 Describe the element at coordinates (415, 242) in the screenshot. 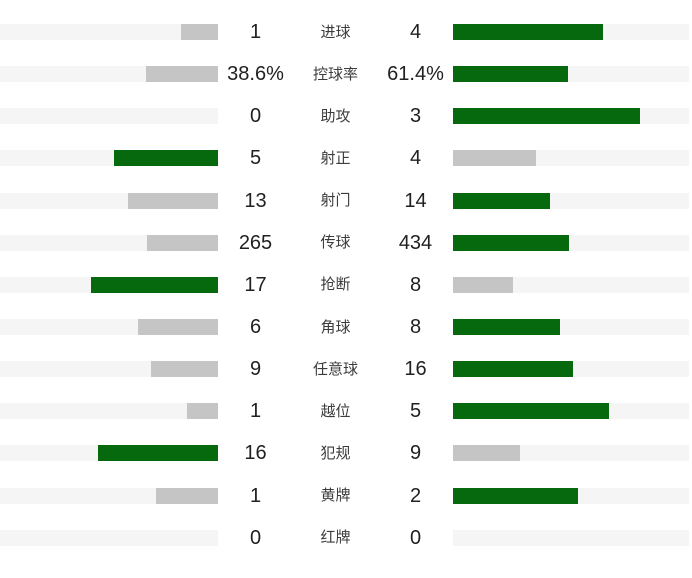

I see `away-value: 434` at that location.